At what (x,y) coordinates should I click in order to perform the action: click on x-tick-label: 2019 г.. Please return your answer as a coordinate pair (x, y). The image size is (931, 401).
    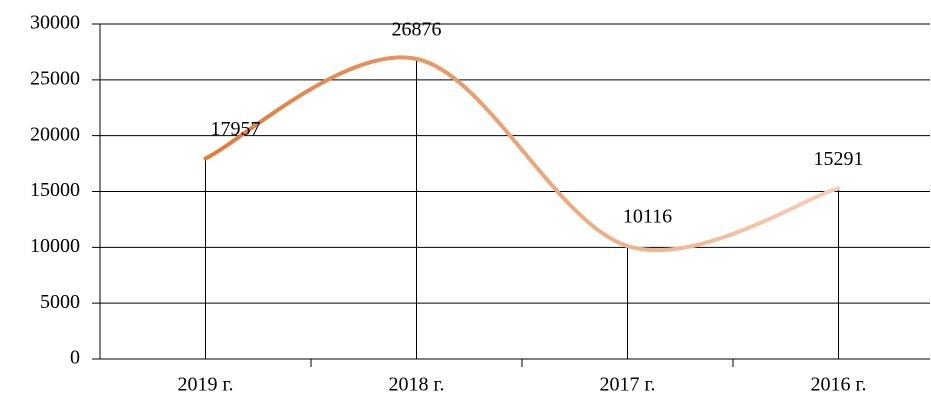
    Looking at the image, I should click on (206, 385).